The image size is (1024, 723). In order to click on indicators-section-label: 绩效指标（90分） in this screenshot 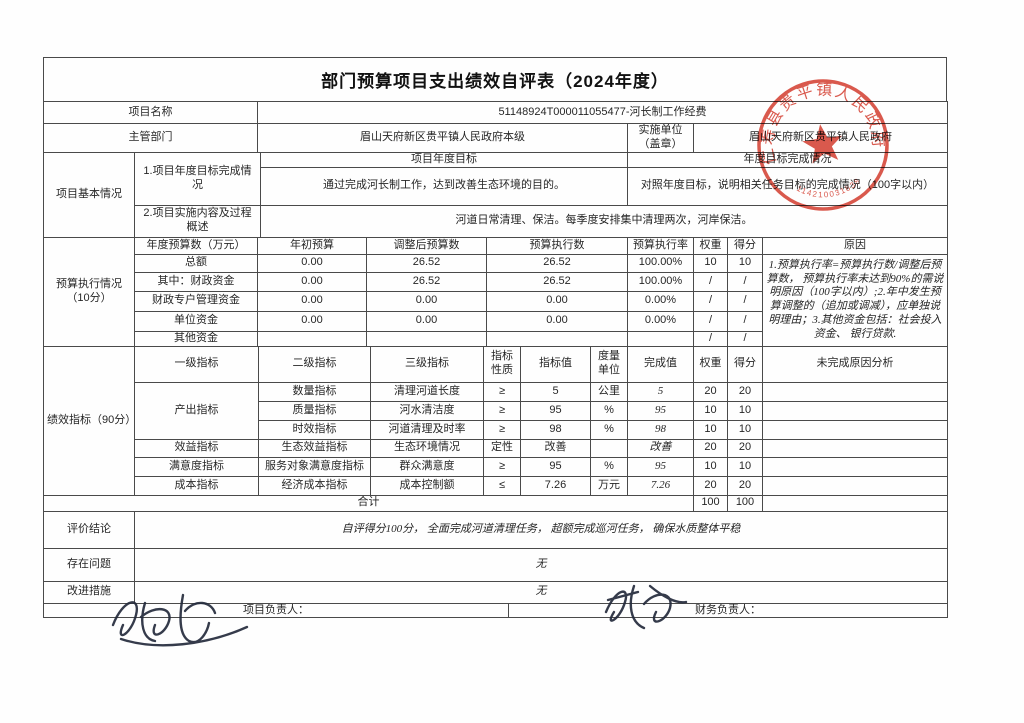, I will do `click(89, 420)`.